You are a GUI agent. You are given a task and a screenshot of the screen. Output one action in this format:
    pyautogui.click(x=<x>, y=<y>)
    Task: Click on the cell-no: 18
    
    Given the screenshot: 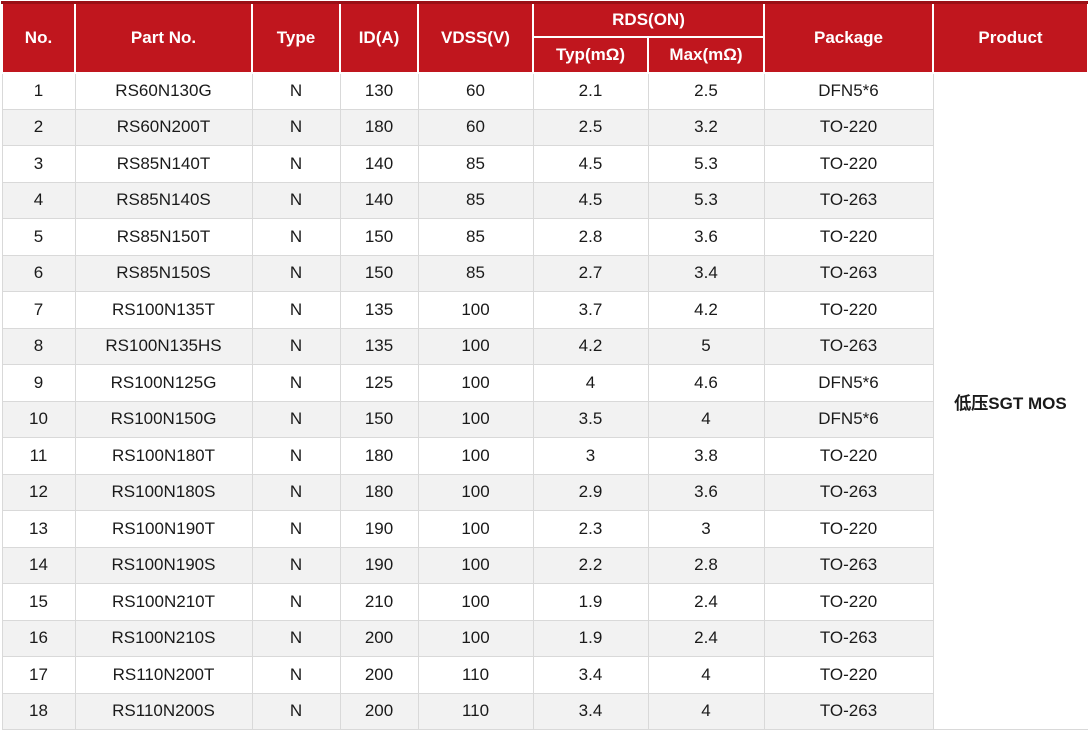 What is the action you would take?
    pyautogui.click(x=38, y=711)
    